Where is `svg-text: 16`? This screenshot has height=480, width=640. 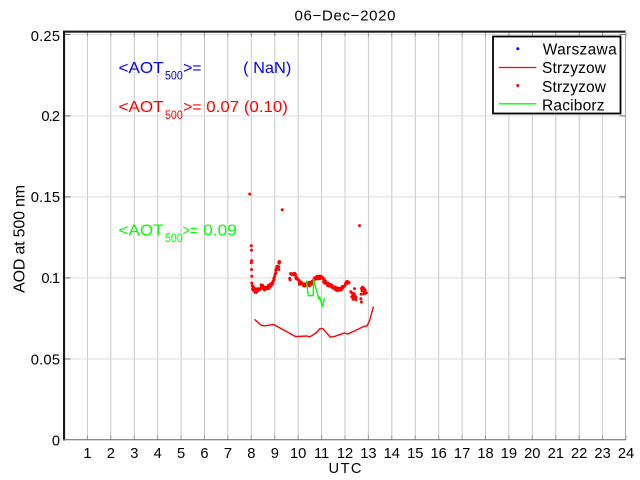
svg-text: 16 is located at coordinates (439, 454).